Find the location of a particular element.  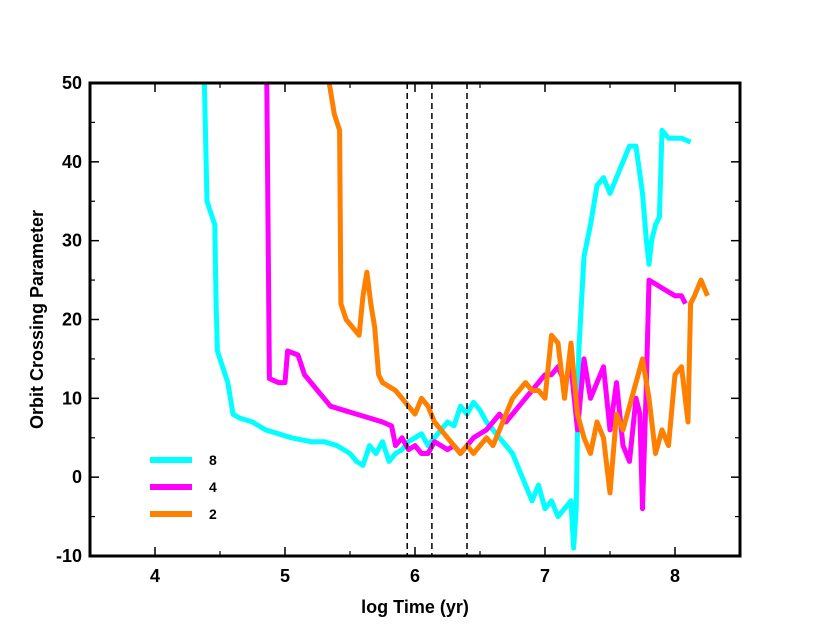

legend: 8 4 2 is located at coordinates (183, 487).